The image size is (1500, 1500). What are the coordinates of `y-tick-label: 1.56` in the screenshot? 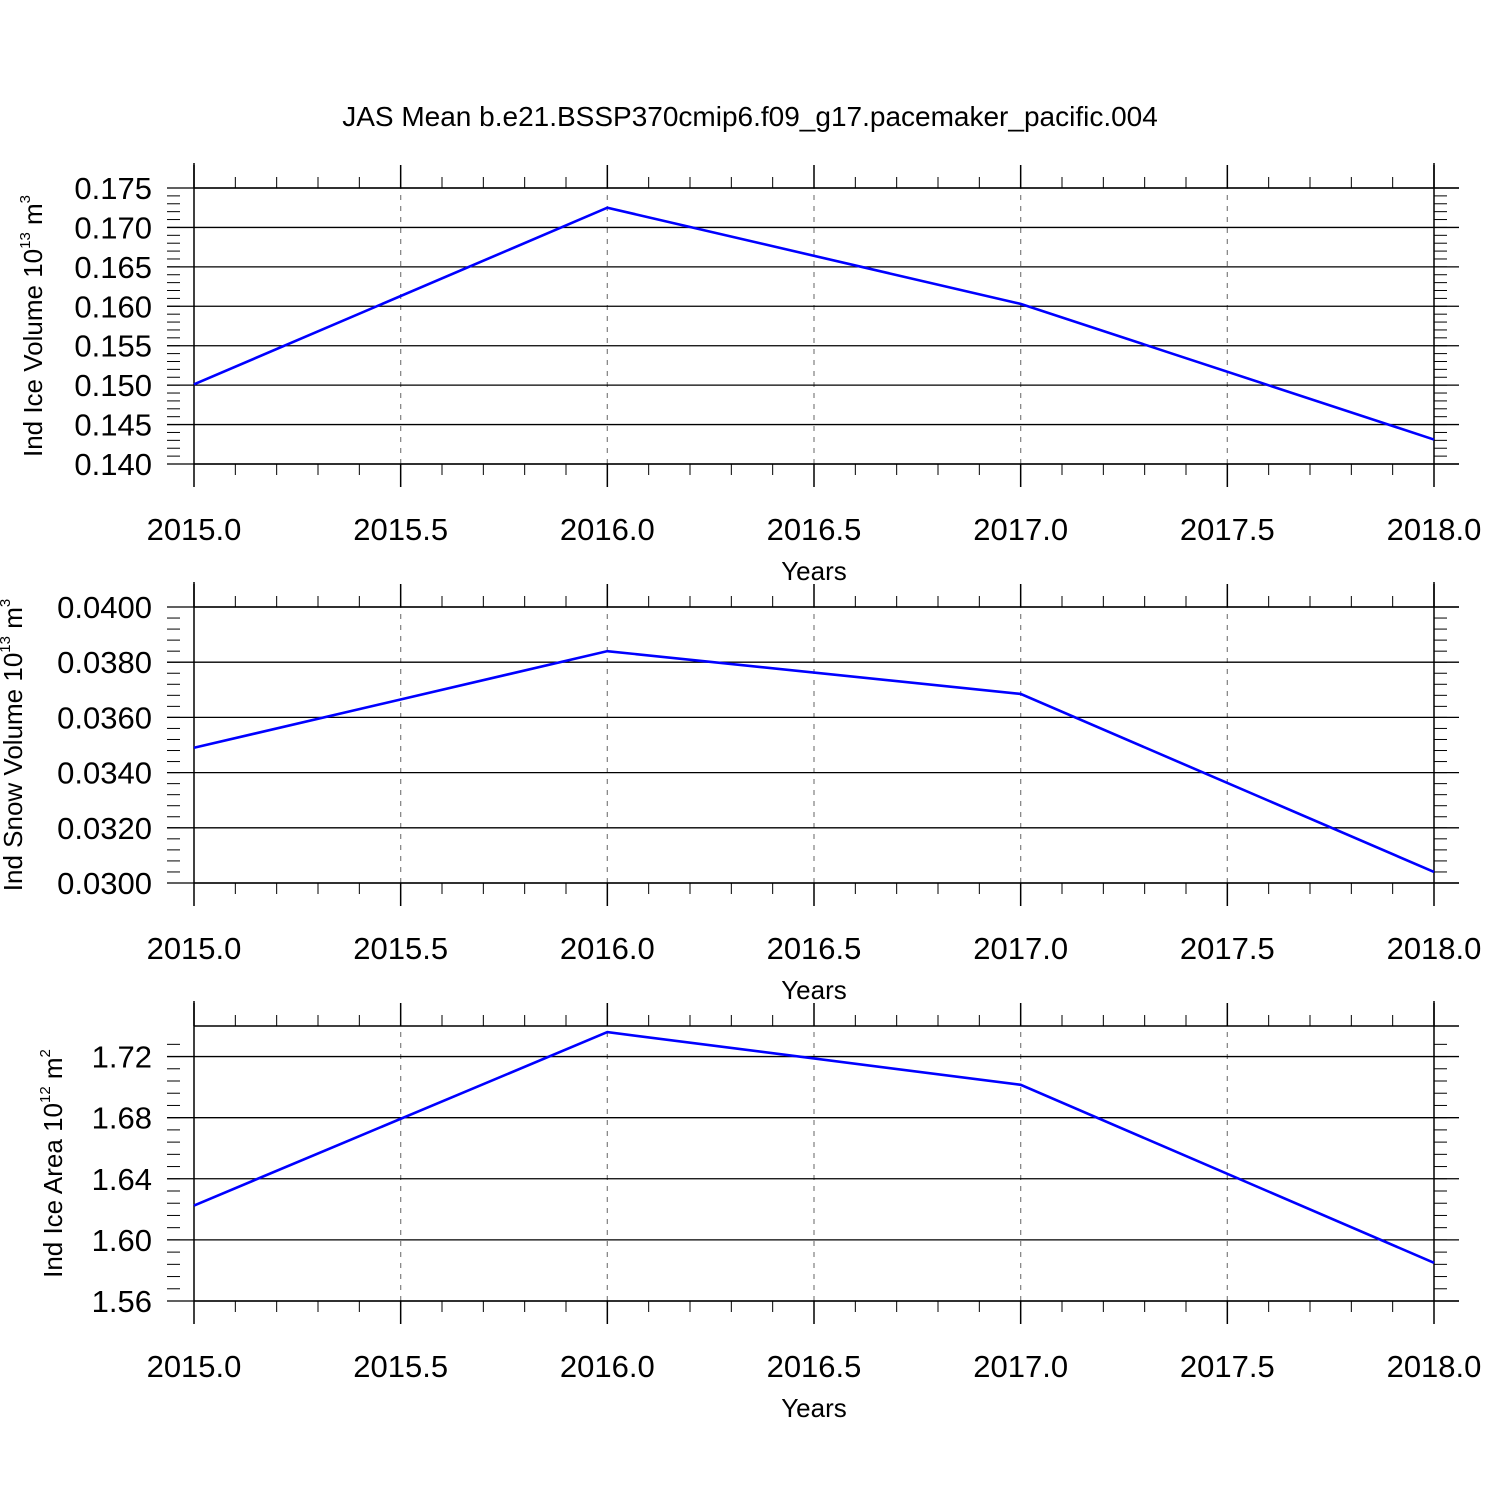 It's located at (122, 1301).